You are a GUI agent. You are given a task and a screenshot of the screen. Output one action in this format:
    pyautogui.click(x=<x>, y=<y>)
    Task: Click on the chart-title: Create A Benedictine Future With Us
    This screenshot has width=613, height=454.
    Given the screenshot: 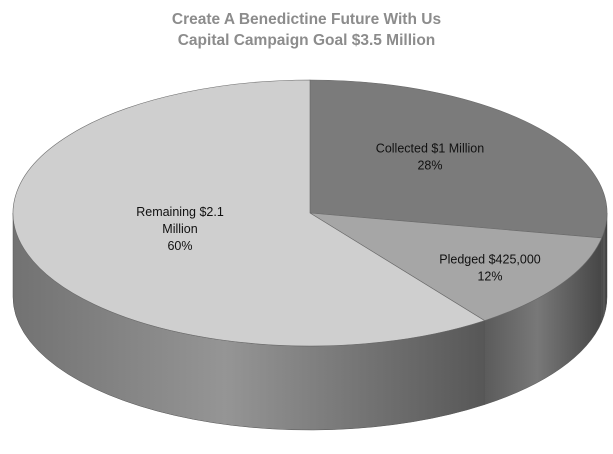 What is the action you would take?
    pyautogui.click(x=306, y=19)
    